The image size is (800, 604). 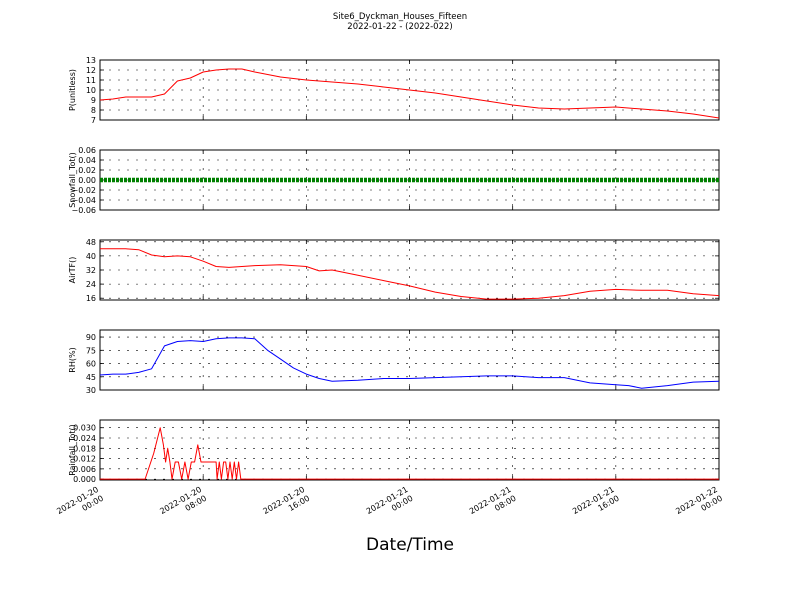 I want to click on y-tick-label: 10, so click(x=91, y=90).